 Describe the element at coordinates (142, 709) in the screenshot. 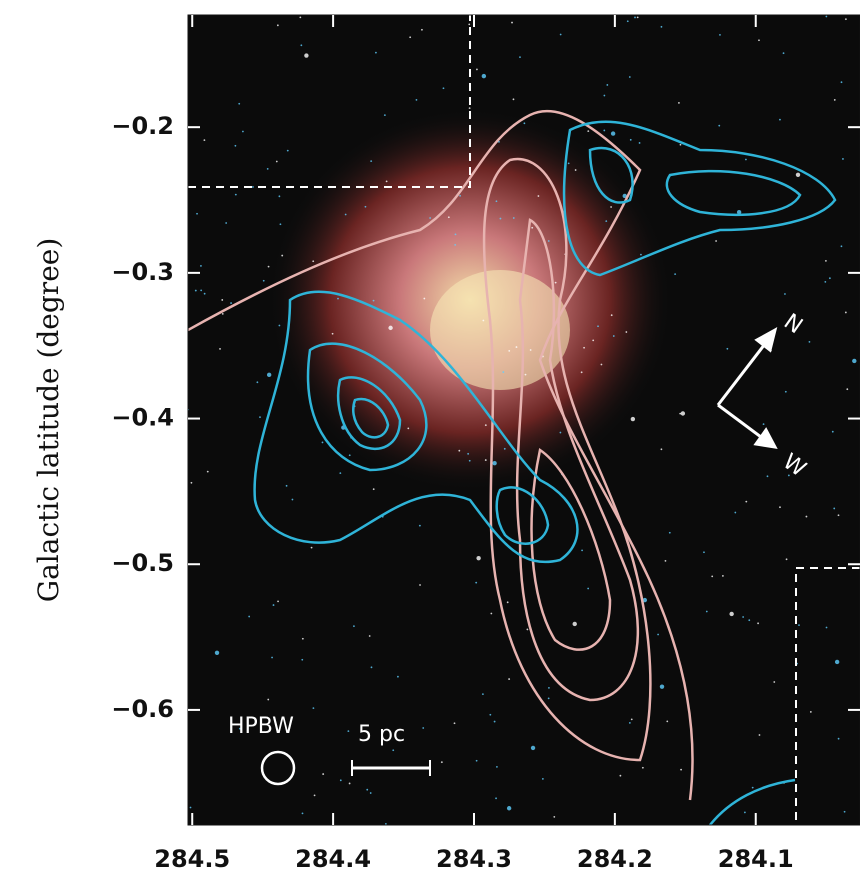

I see `y-tick-label: −0.6` at that location.